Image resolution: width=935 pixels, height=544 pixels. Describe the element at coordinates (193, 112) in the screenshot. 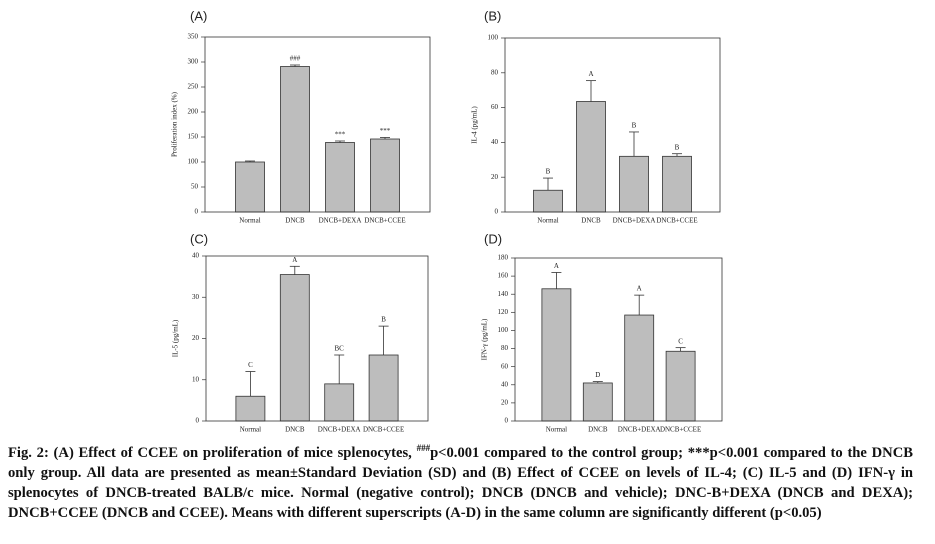

I see `y-tick-label: 200` at that location.